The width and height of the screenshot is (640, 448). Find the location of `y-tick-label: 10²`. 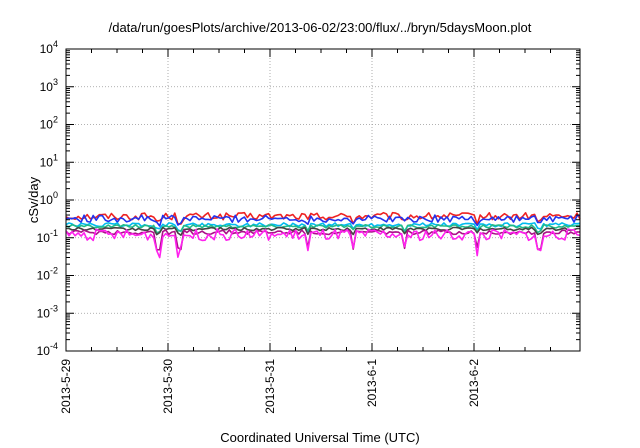

y-tick-label: 10² is located at coordinates (49, 123).